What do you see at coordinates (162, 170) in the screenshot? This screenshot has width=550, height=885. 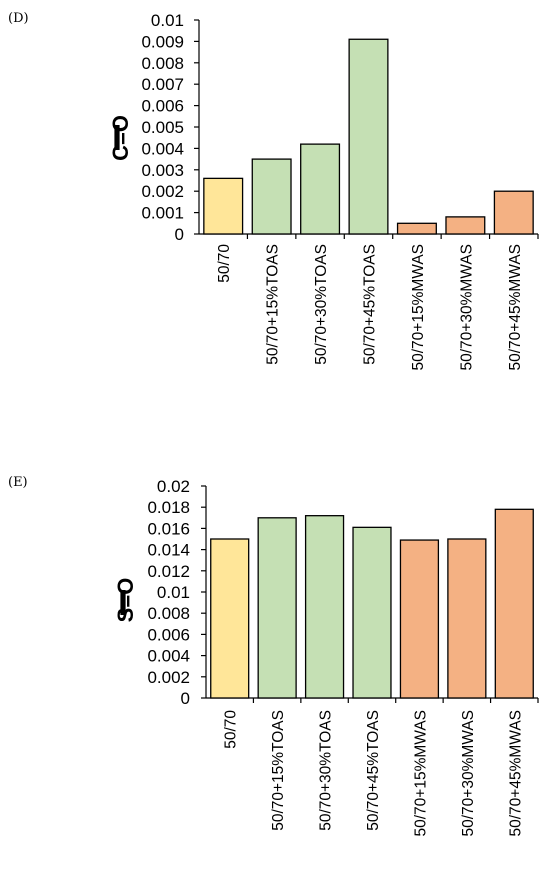 I see `y-tick-label: 0.003` at bounding box center [162, 170].